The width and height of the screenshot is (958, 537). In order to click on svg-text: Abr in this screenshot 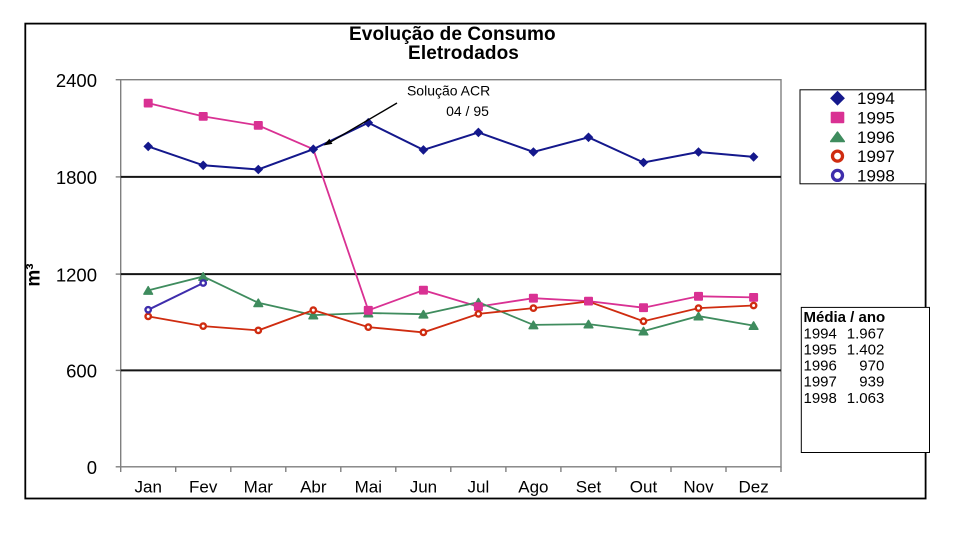, I will do `click(313, 487)`.